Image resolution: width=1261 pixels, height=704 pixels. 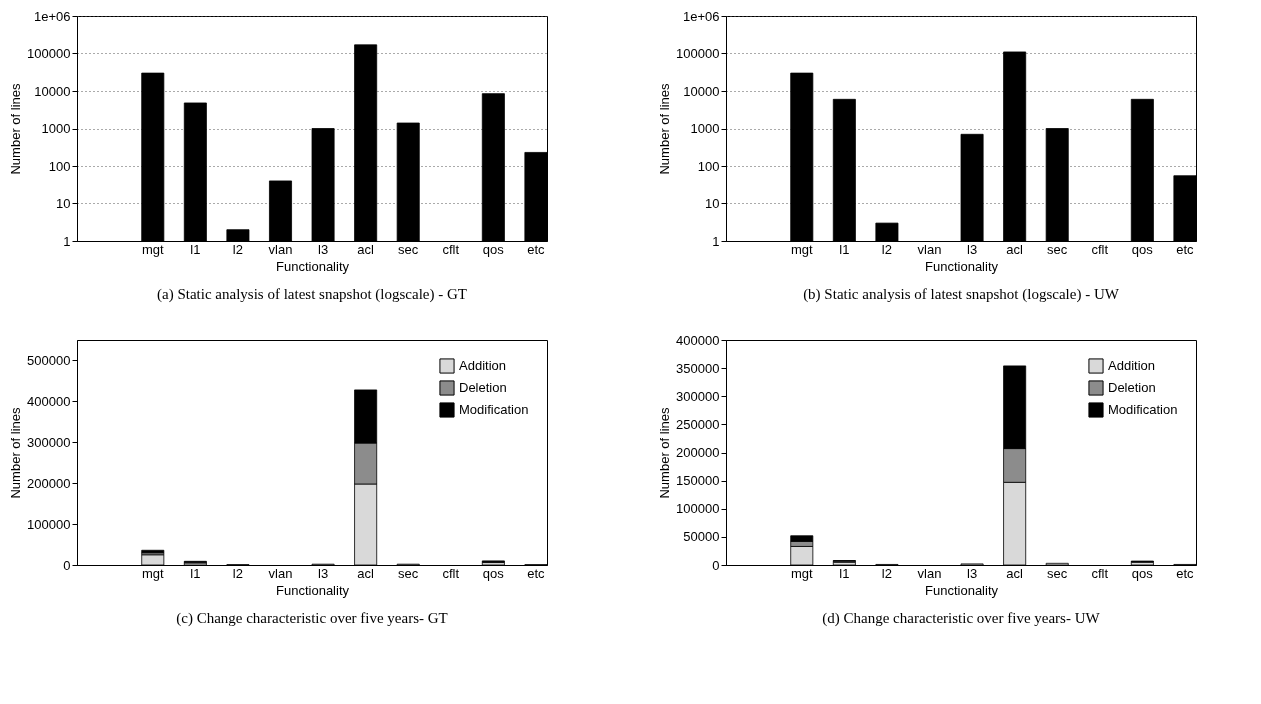 What do you see at coordinates (961, 294) in the screenshot?
I see `text: (b) Static analysis of latest snapshot (logscale) - UW` at bounding box center [961, 294].